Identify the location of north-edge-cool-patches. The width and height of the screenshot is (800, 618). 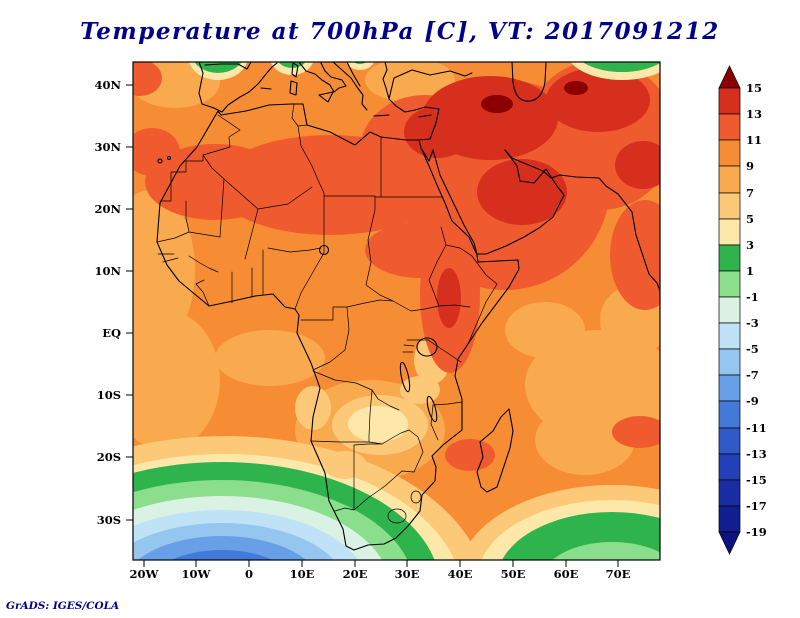
(424, 71).